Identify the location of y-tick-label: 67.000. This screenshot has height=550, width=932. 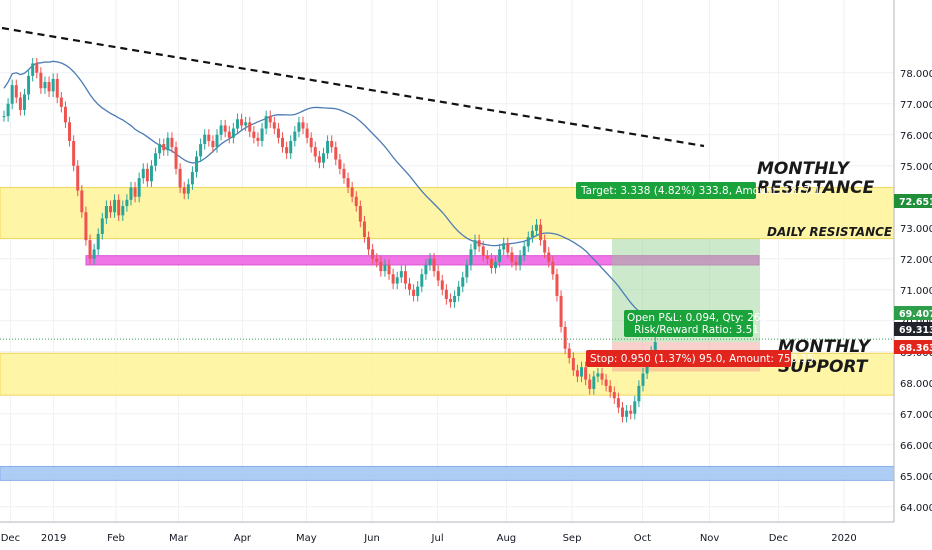
(916, 415).